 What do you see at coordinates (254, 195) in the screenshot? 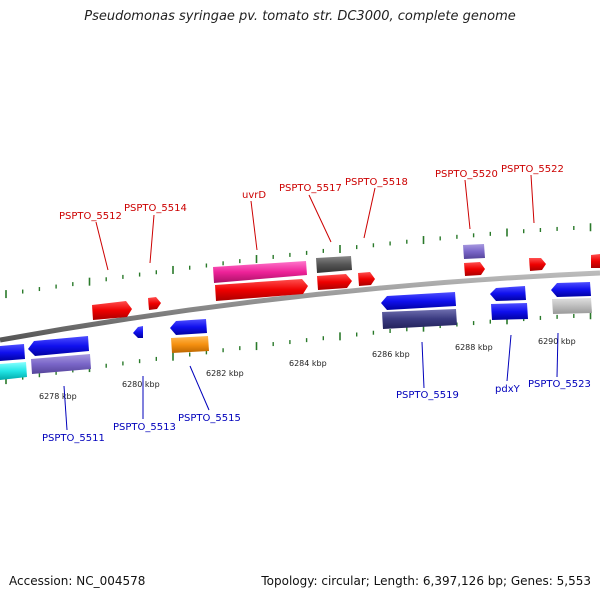
I see `gene-label-uvrD: uvrD` at bounding box center [254, 195].